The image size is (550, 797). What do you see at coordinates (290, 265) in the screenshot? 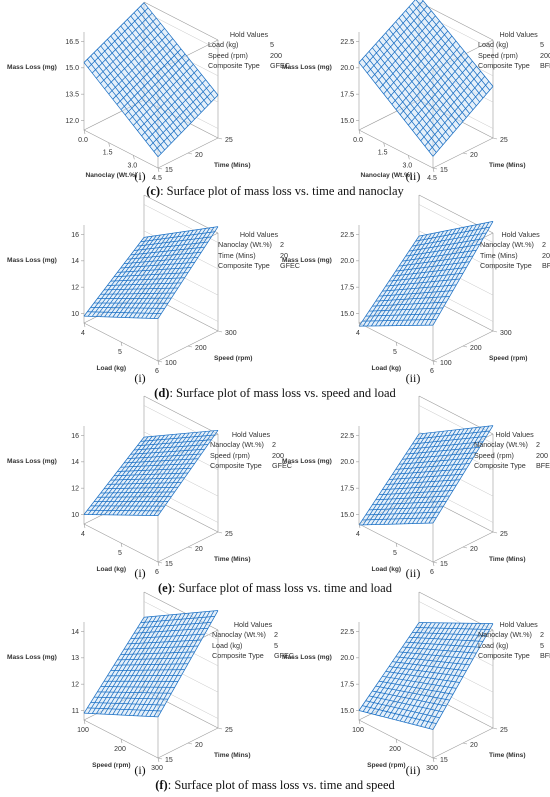
I see `hold-value-value: GFEC` at bounding box center [290, 265].